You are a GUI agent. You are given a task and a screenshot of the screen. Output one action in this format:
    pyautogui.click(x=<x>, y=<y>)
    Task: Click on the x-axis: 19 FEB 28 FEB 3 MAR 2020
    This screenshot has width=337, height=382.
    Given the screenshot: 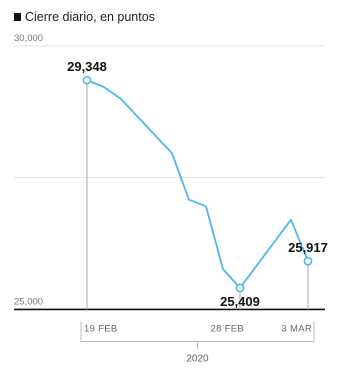 What is the action you would take?
    pyautogui.click(x=197, y=342)
    